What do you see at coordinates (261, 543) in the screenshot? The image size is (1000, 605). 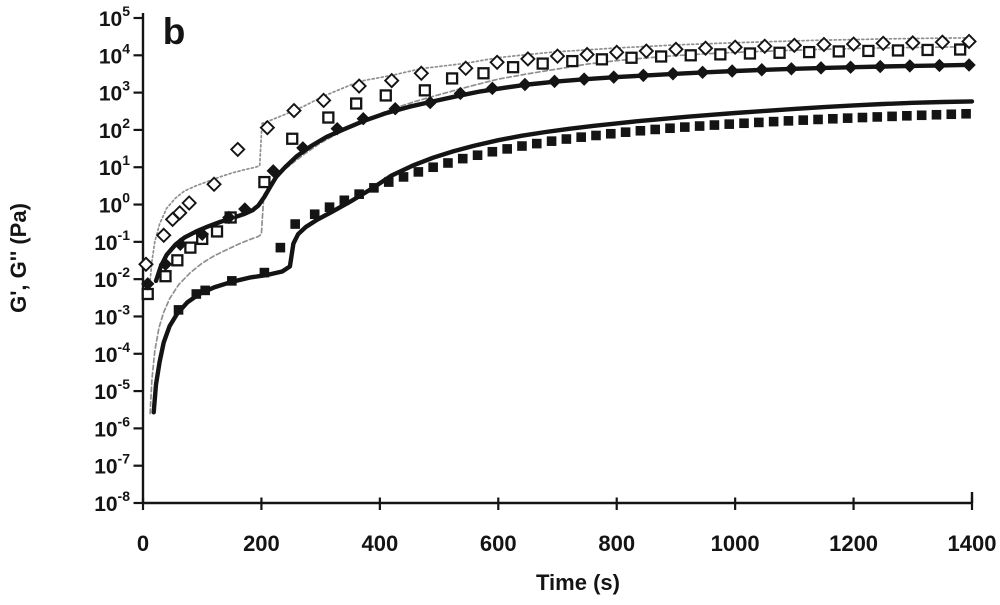 I see `x-tick-label: 200` at bounding box center [261, 543].